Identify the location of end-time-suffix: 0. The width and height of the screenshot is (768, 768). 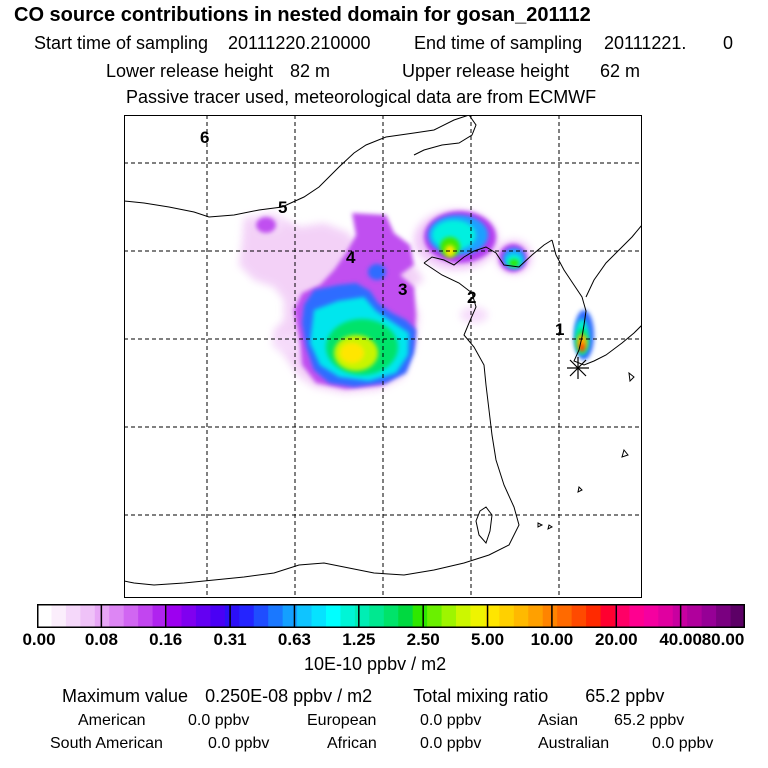
(728, 43).